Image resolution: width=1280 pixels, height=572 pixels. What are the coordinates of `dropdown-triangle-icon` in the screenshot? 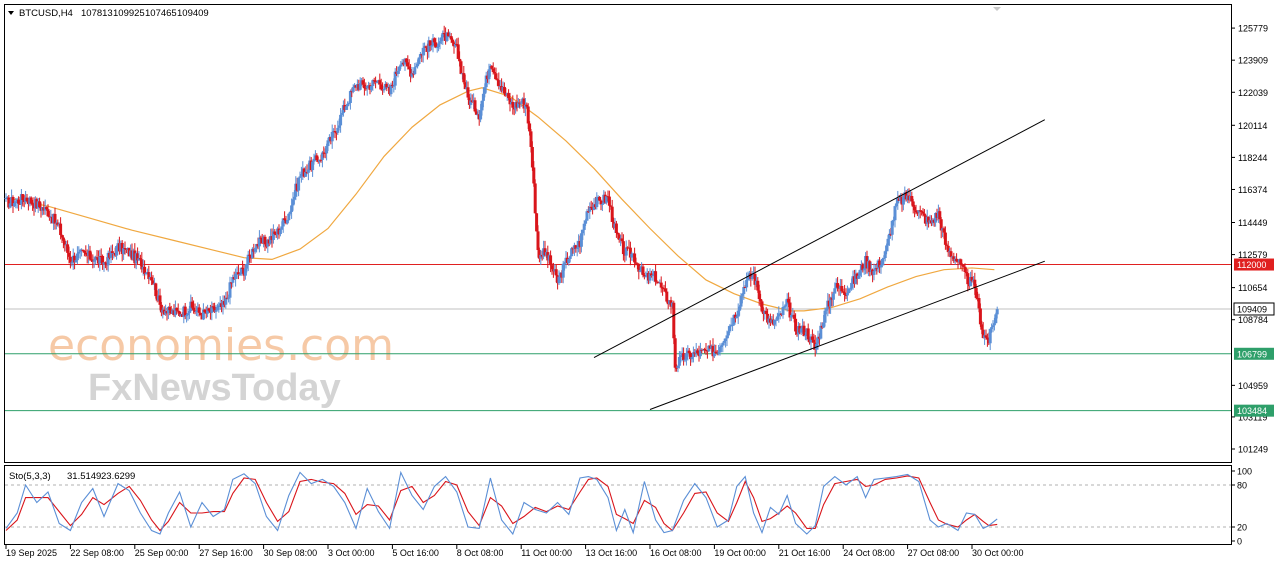 It's located at (11, 13).